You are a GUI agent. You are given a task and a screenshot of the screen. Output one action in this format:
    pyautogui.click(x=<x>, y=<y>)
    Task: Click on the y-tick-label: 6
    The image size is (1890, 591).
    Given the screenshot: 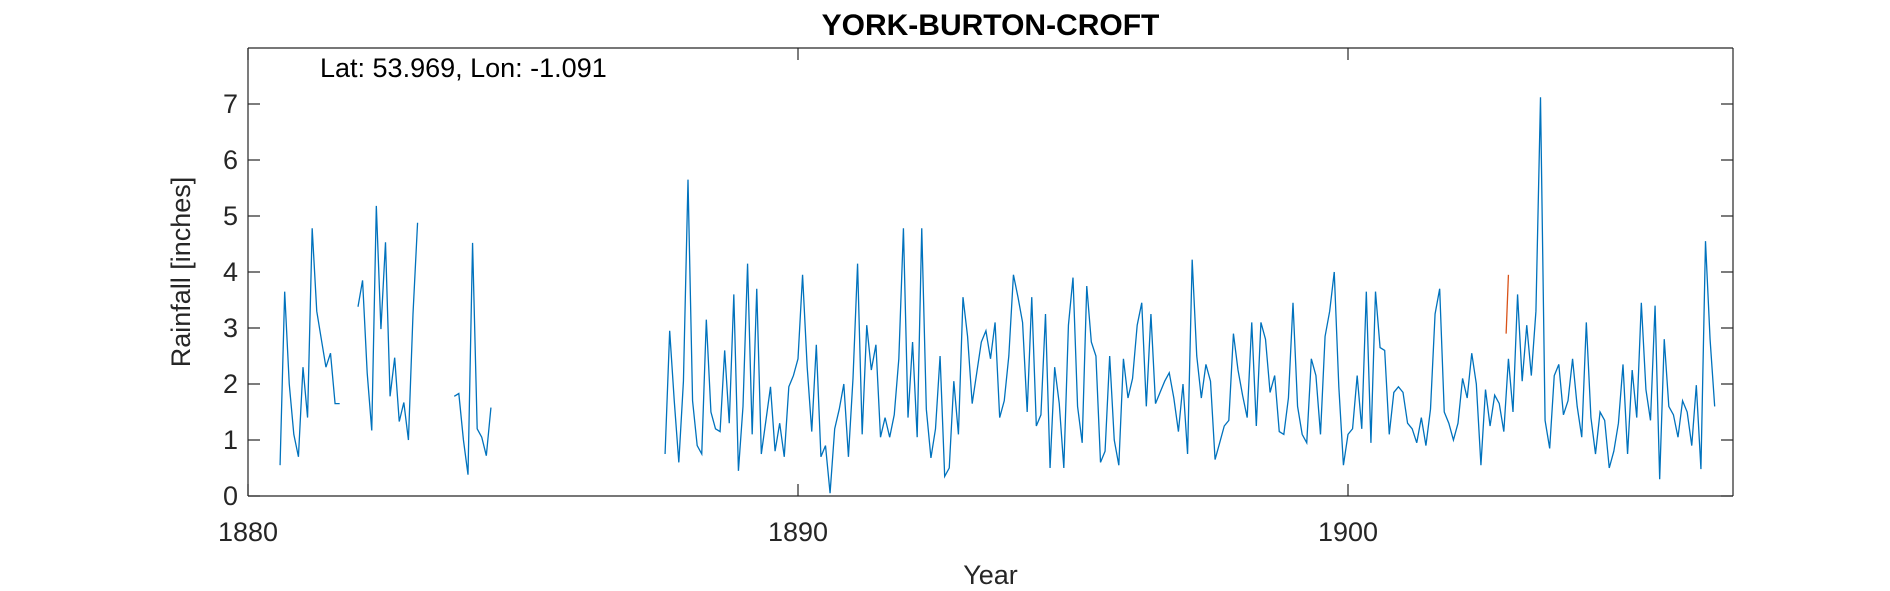 What is the action you would take?
    pyautogui.click(x=230, y=160)
    